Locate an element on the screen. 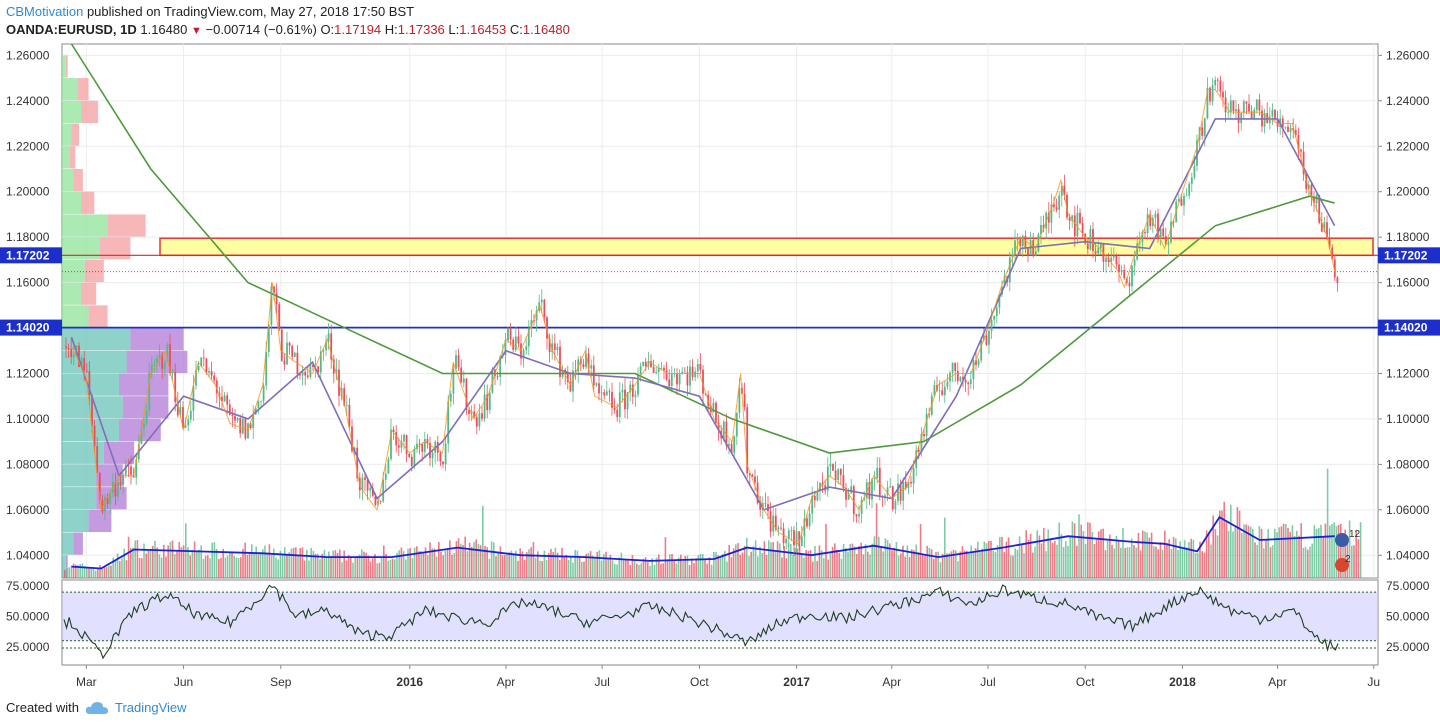  price-change: −0.00714 (−0.61%) is located at coordinates (261, 29).